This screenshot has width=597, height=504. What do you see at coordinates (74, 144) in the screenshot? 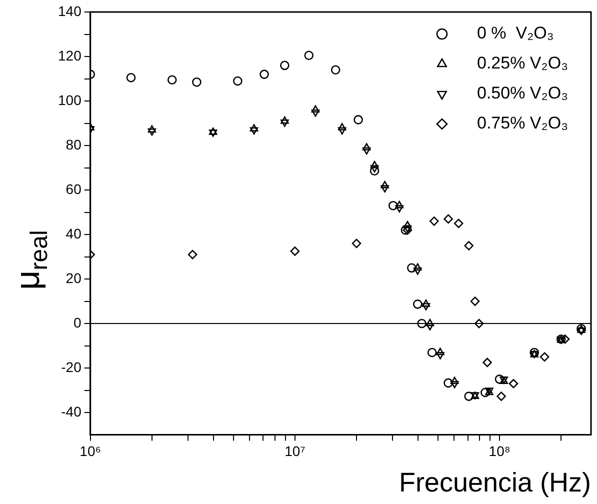
I see `y-tick-label: 80` at bounding box center [74, 144].